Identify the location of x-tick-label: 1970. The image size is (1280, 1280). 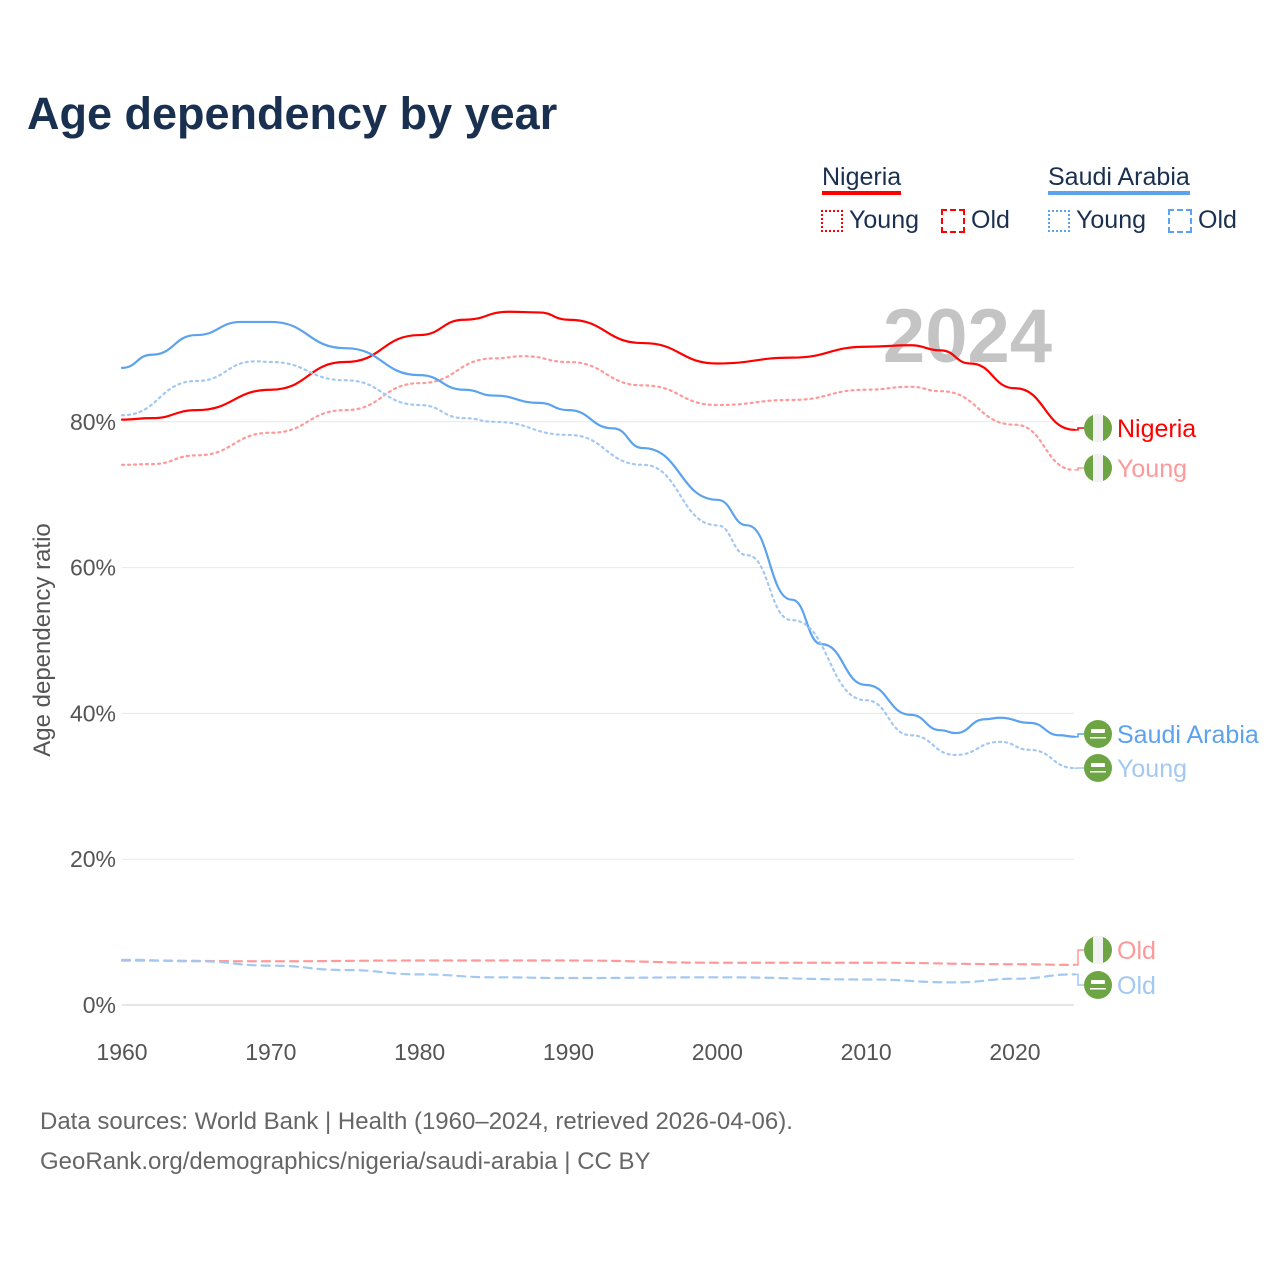
(270, 1052).